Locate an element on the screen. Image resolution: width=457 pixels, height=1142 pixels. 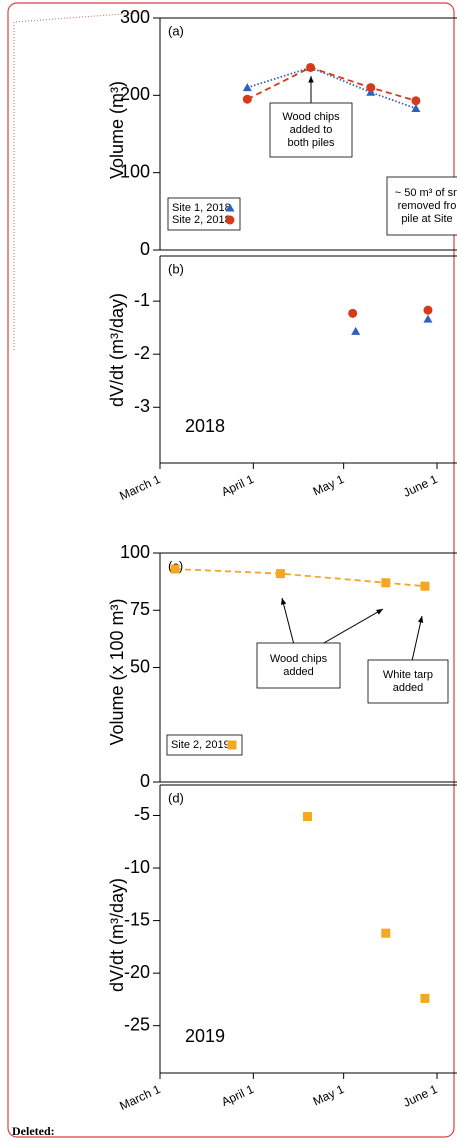
year-label: 2019 is located at coordinates (205, 1036).